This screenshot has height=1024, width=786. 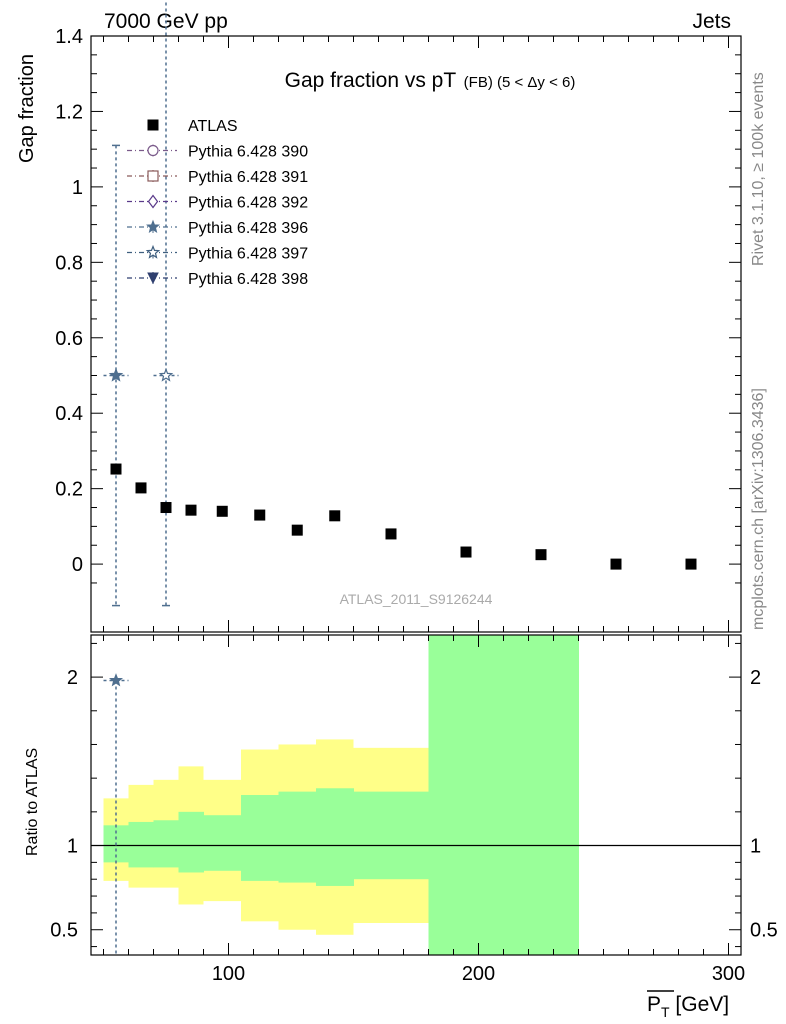 What do you see at coordinates (711, 21) in the screenshot?
I see `header-right: Jets` at bounding box center [711, 21].